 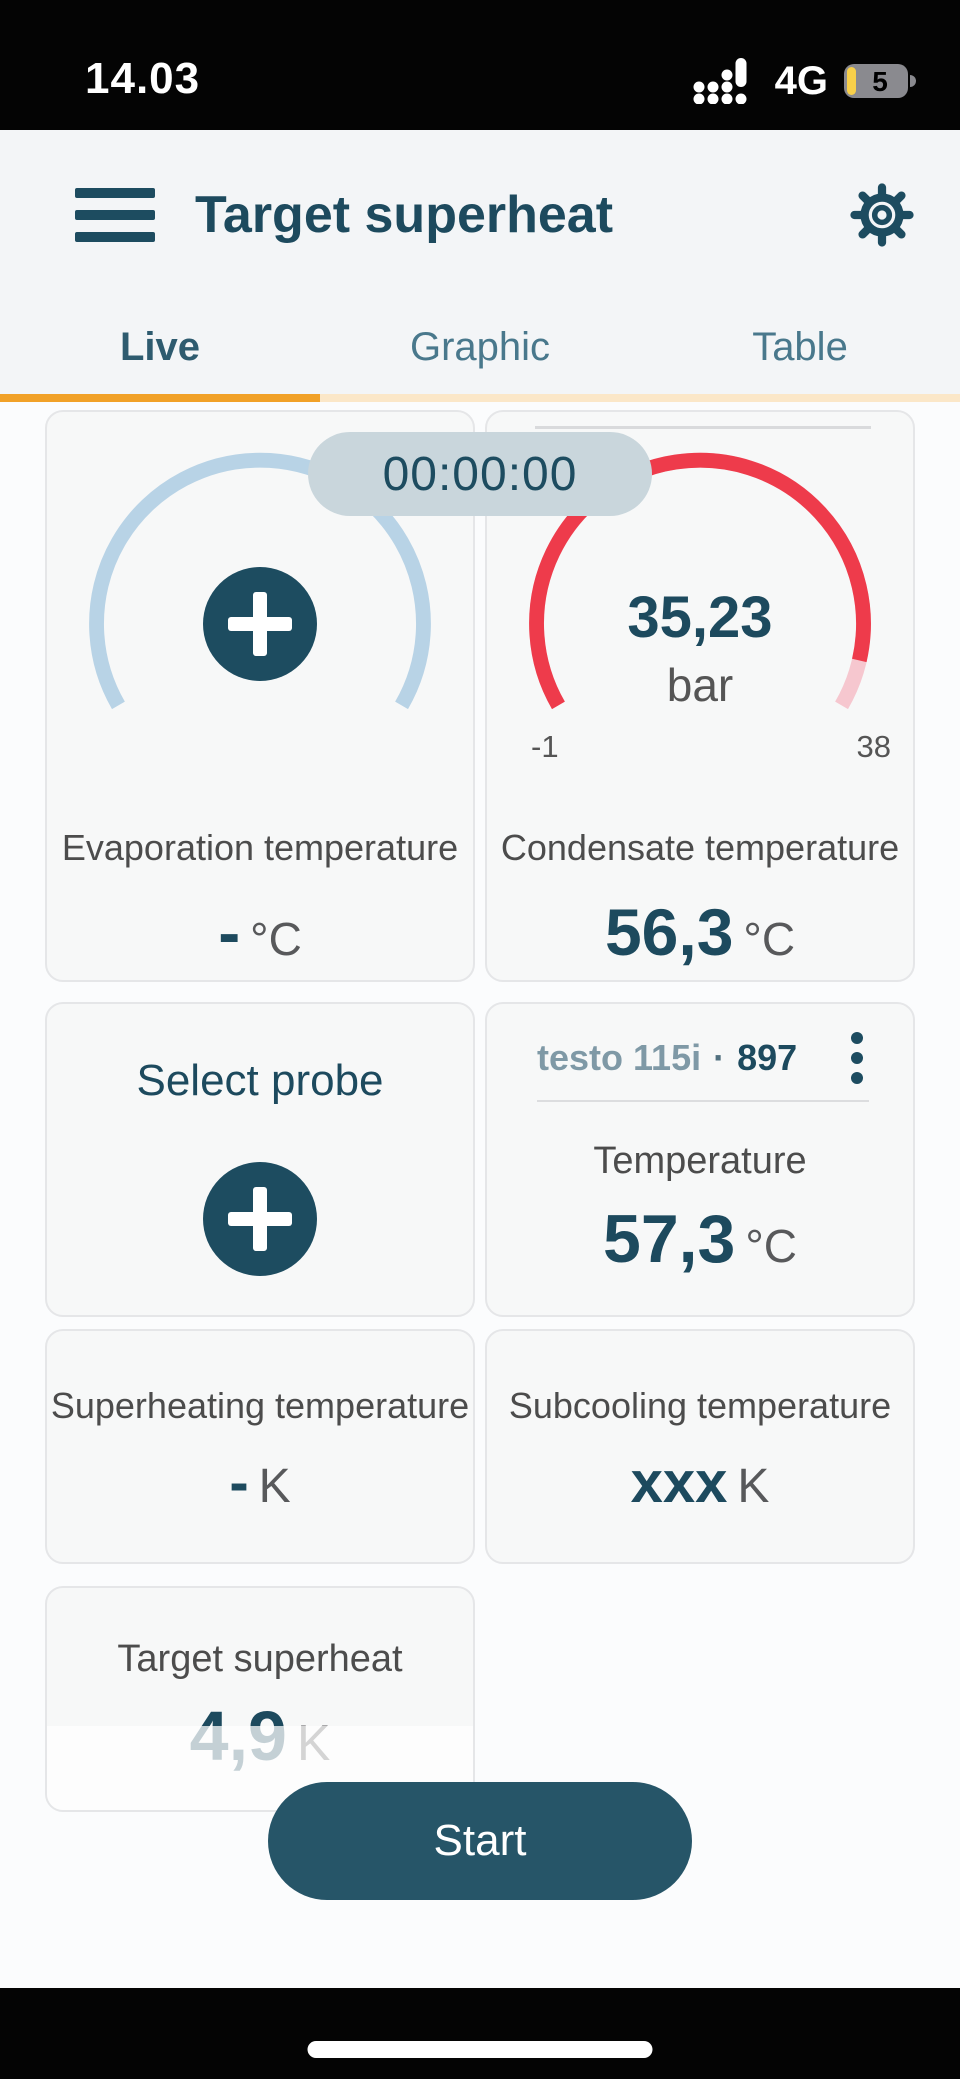 What do you see at coordinates (160, 346) in the screenshot?
I see `tab-live: Live` at bounding box center [160, 346].